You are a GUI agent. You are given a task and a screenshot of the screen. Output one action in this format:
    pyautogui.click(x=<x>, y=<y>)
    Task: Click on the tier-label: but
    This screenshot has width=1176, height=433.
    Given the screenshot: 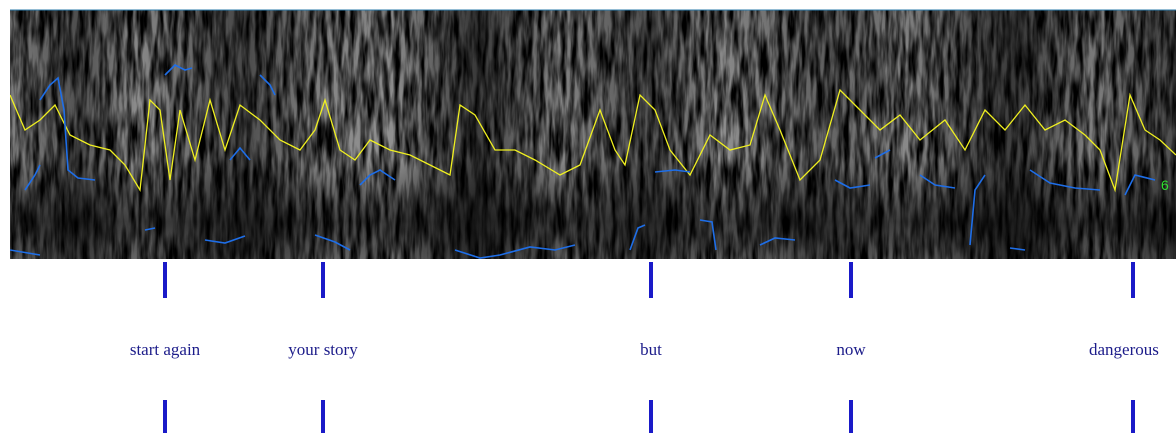 What is the action you would take?
    pyautogui.click(x=651, y=349)
    